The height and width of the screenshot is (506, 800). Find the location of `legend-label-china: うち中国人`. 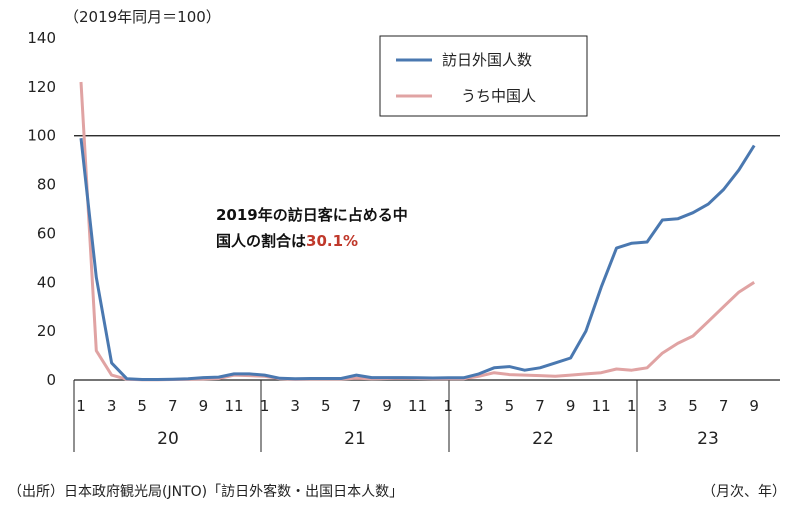

legend-label-china: うち中国人 is located at coordinates (498, 96).